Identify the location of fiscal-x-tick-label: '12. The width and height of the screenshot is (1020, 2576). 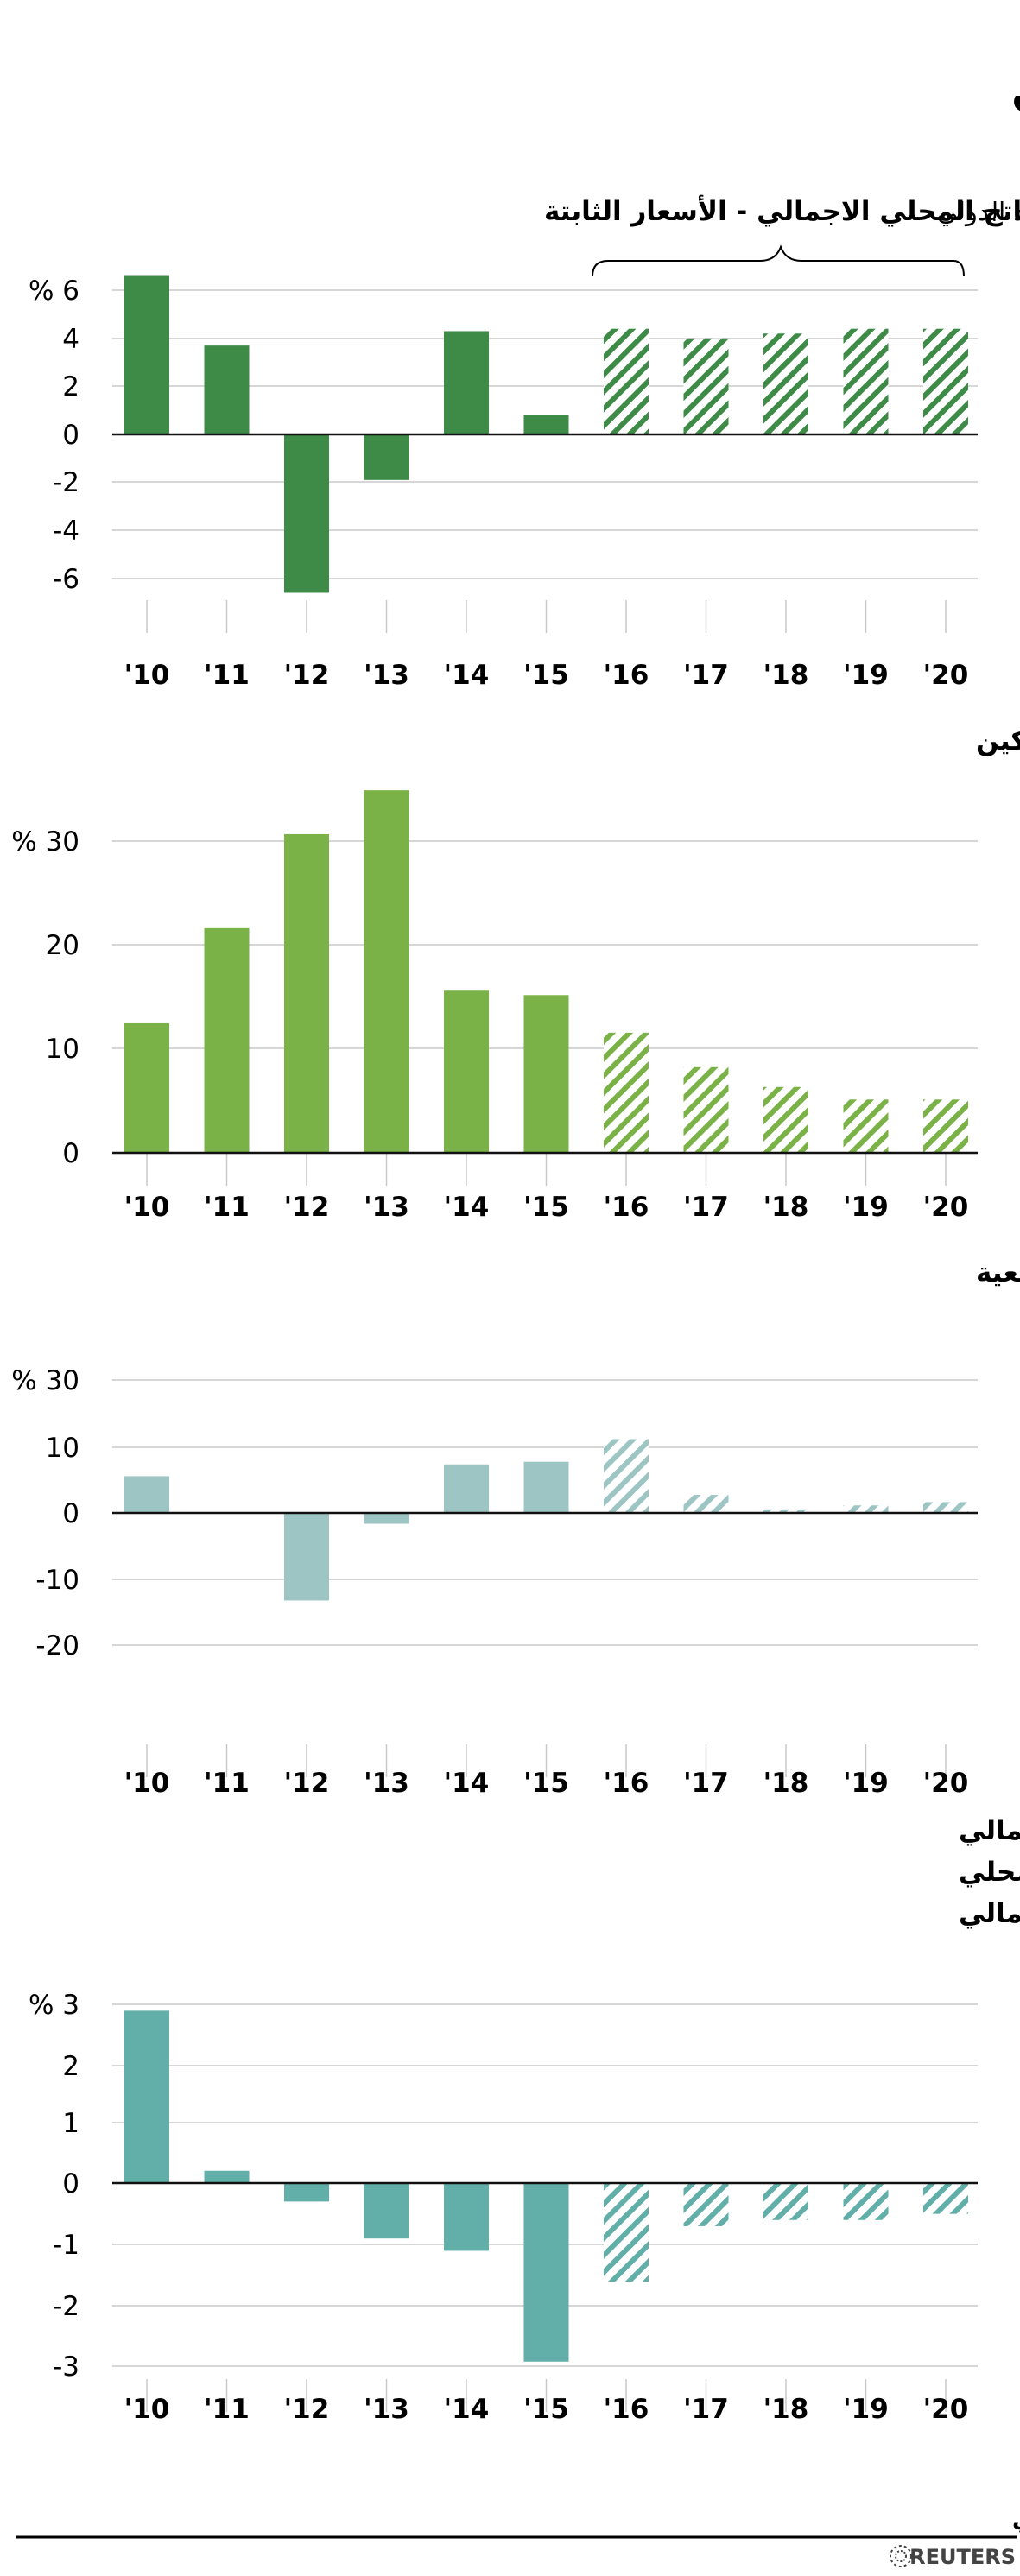
(307, 2409).